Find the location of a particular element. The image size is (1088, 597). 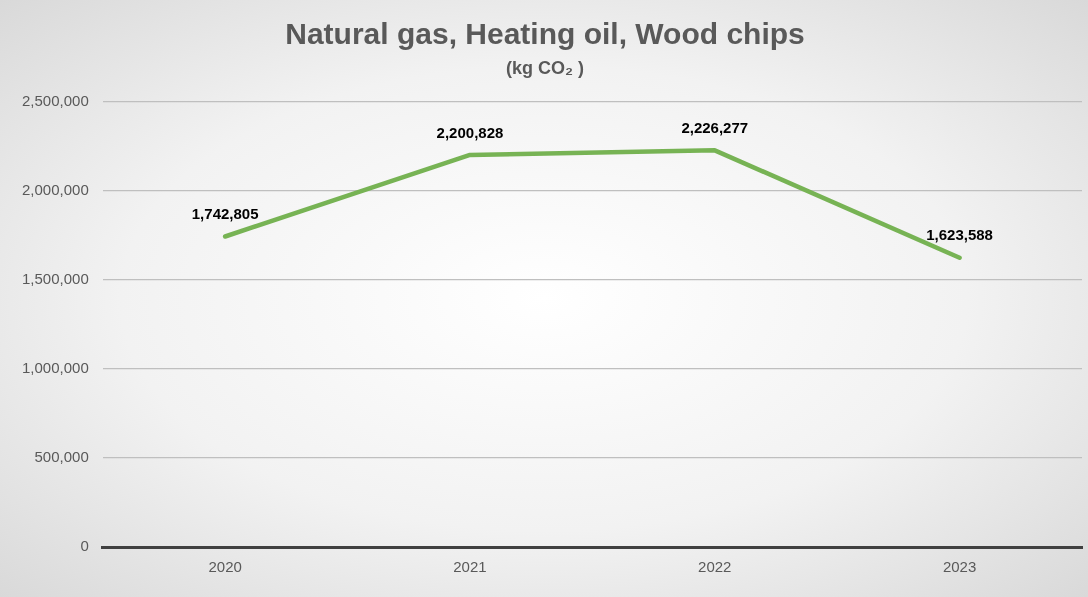

y-tick-label: 1,500,000 is located at coordinates (55, 278).